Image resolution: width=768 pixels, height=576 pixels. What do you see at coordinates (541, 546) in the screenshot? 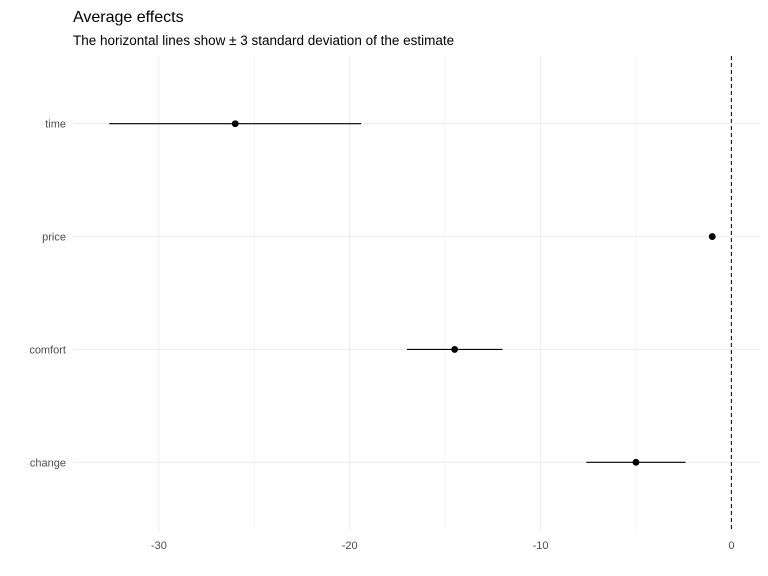
I see `x-tick-label: -10` at bounding box center [541, 546].